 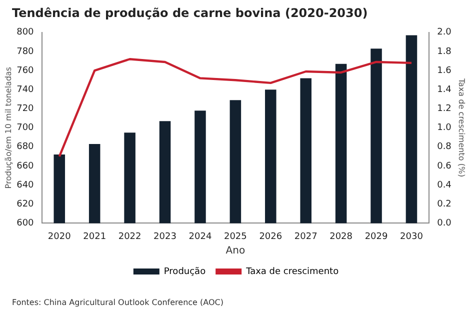 I want to click on x-tick-label: 2023, so click(x=165, y=237).